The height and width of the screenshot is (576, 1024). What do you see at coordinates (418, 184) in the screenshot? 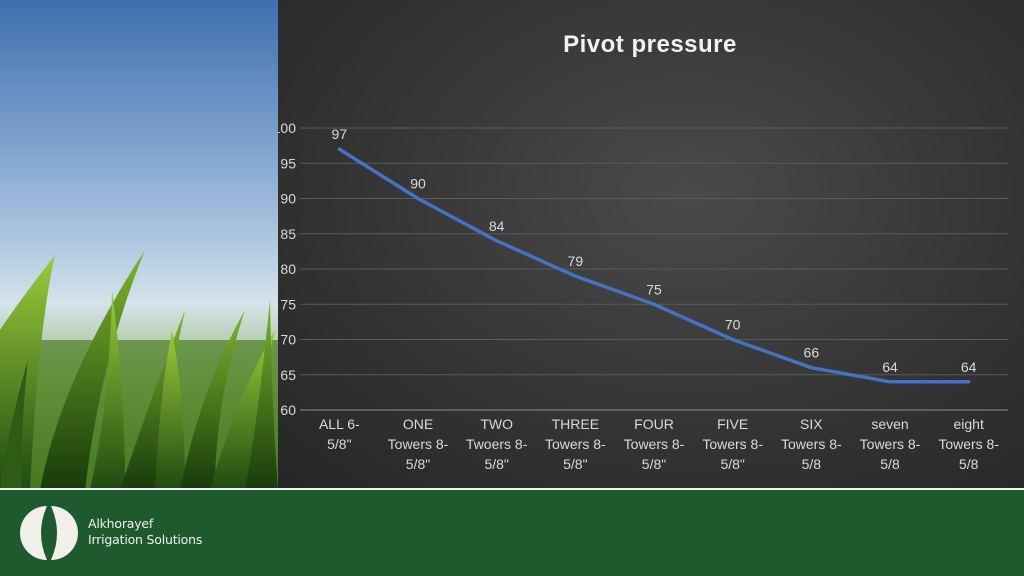
I see `data-label-1: 90` at bounding box center [418, 184].